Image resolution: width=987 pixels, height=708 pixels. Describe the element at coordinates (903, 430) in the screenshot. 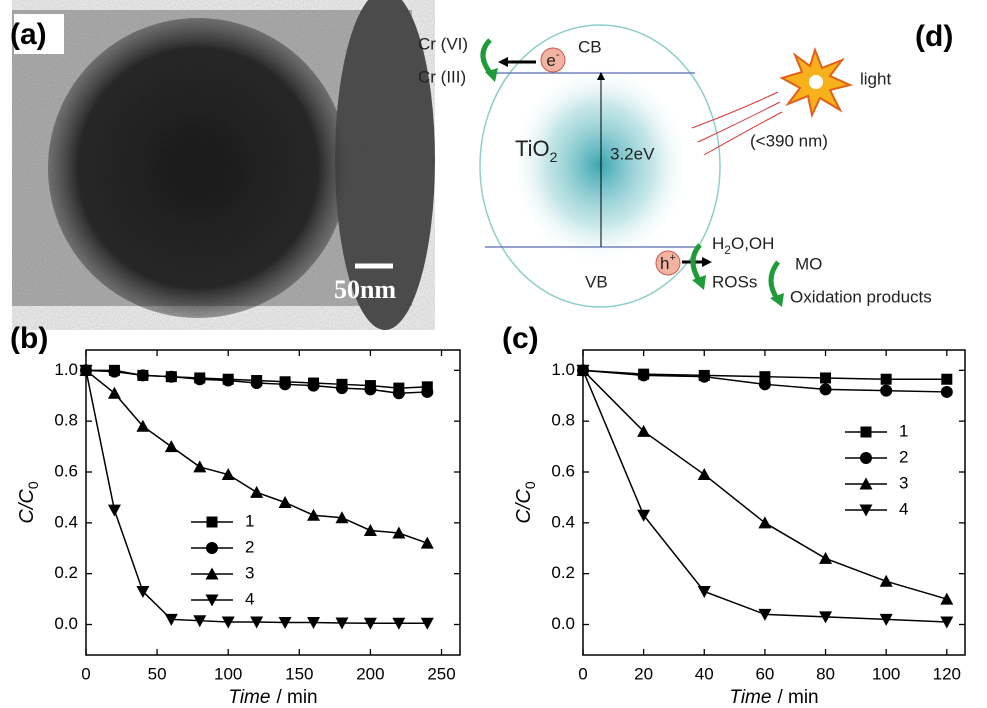

I see `legend-label: 1` at that location.